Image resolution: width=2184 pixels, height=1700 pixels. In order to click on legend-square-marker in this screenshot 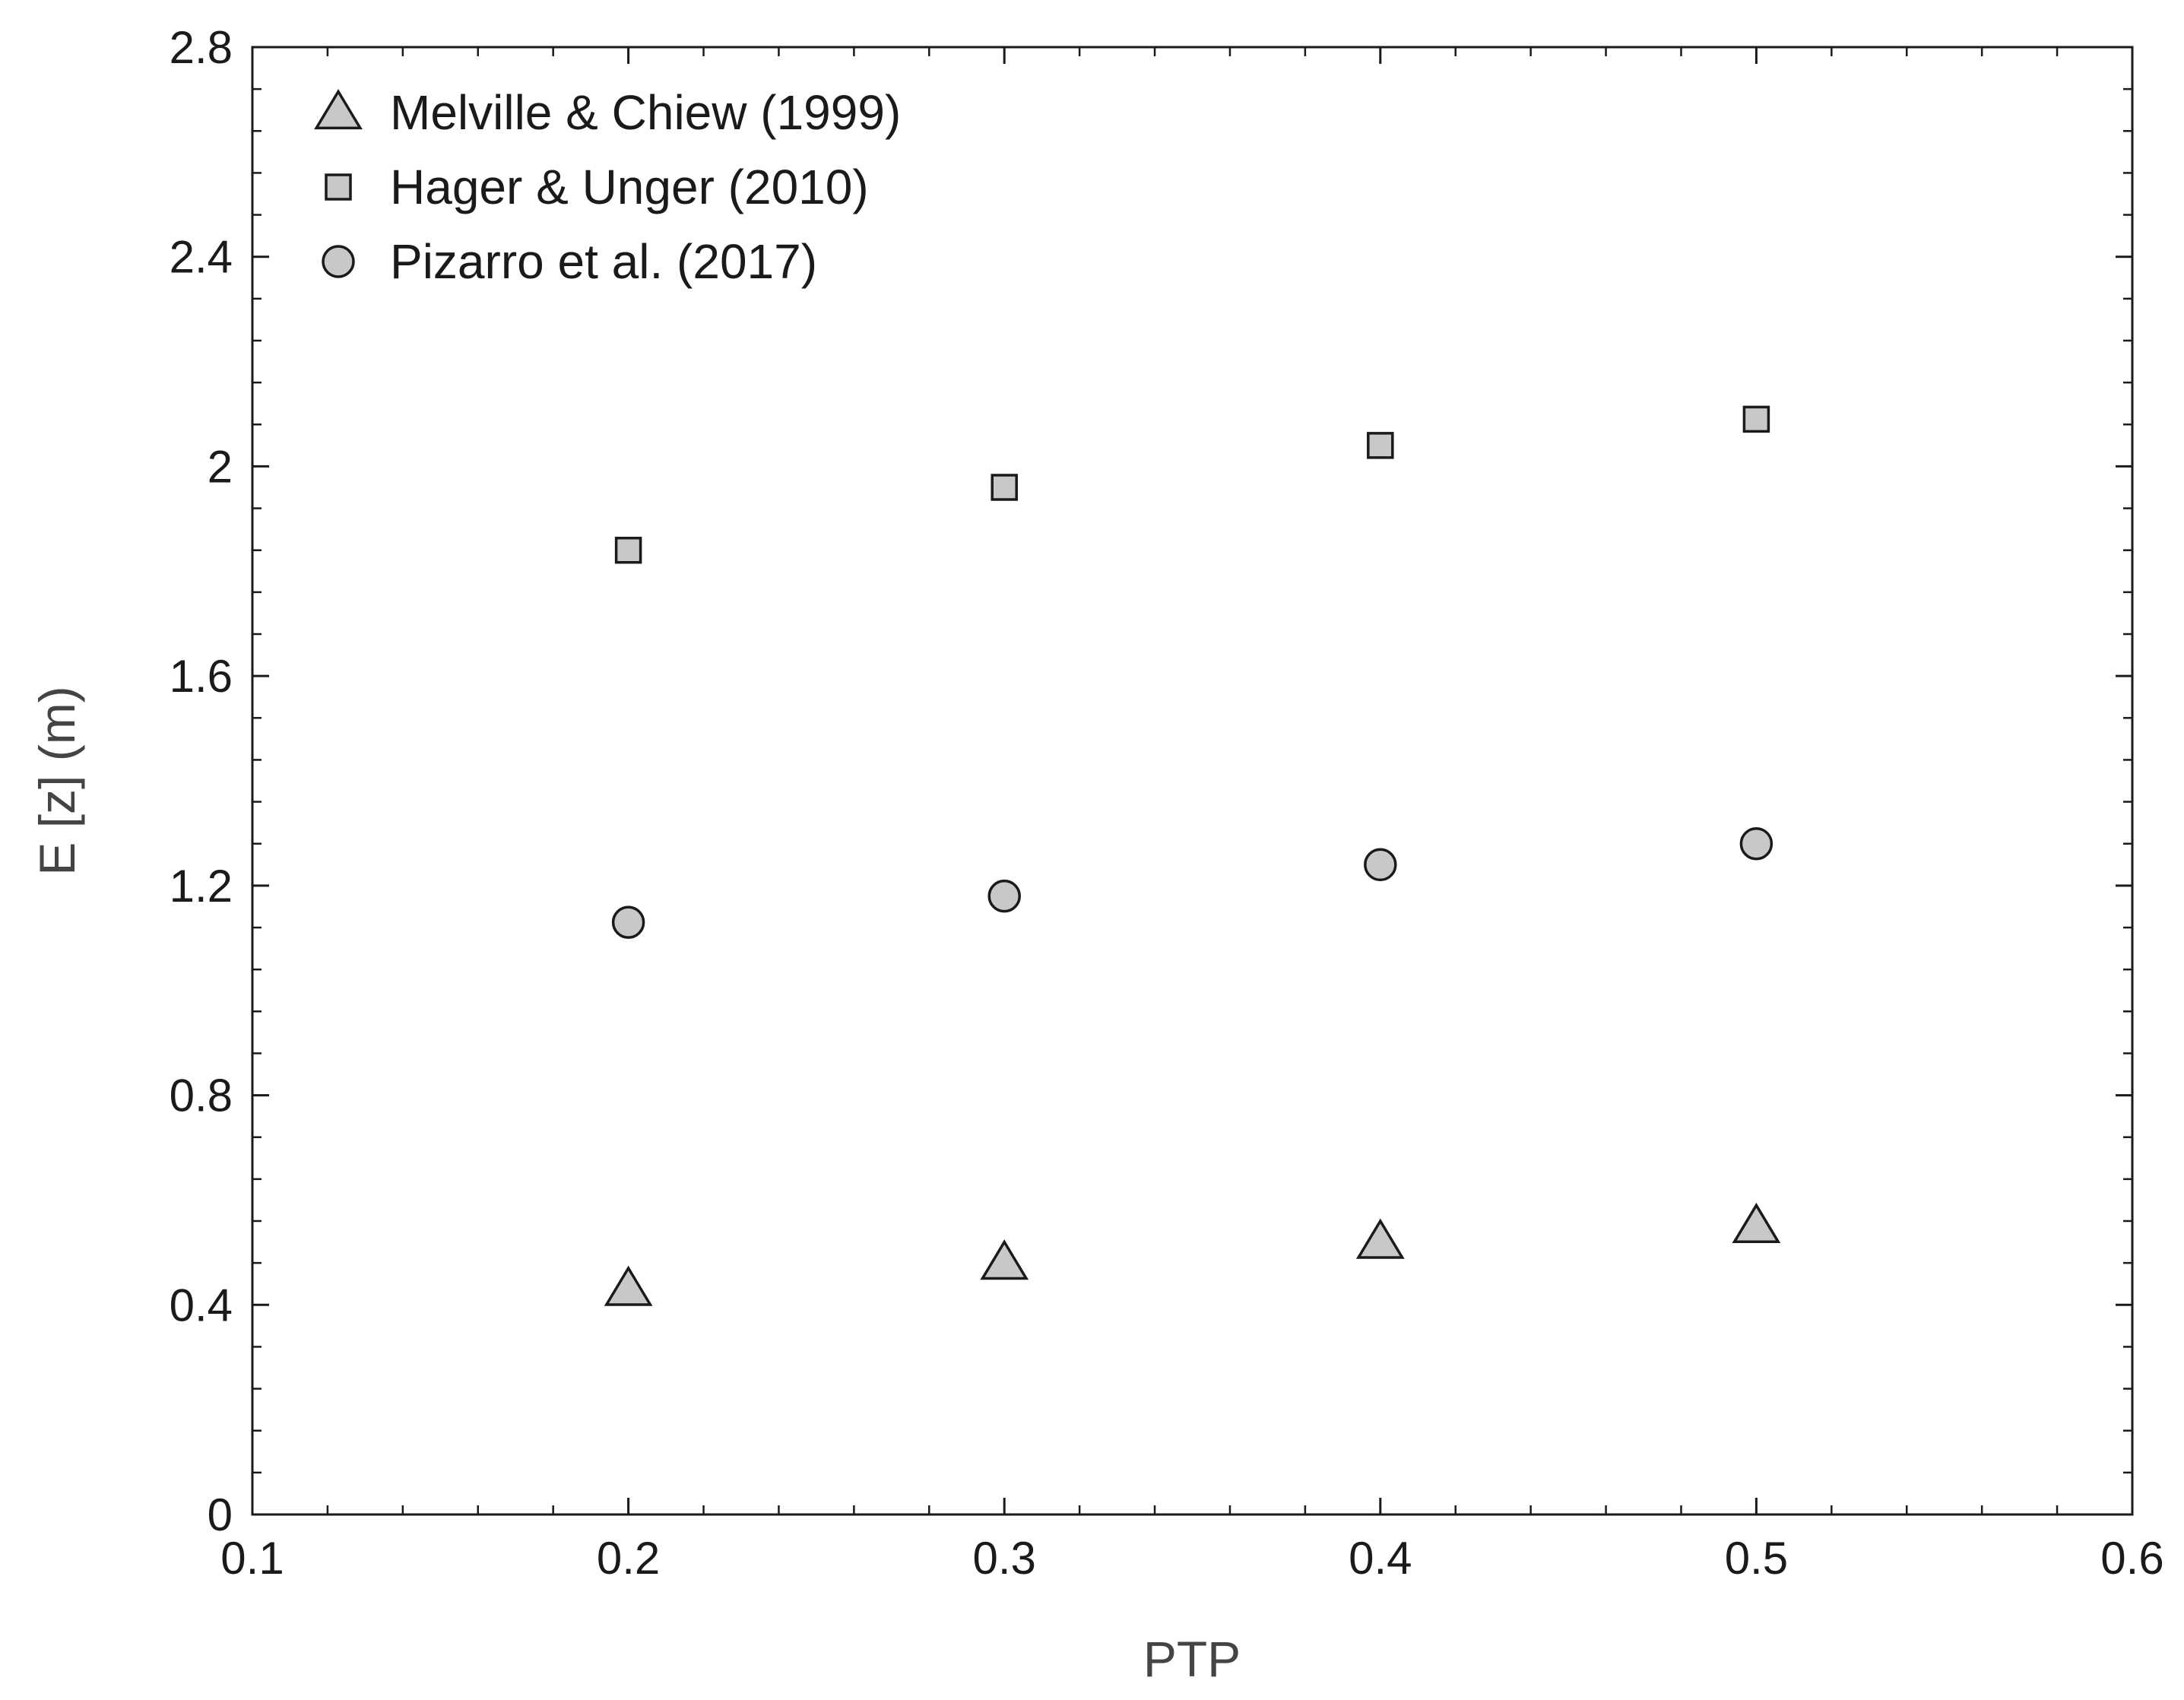, I will do `click(338, 187)`.